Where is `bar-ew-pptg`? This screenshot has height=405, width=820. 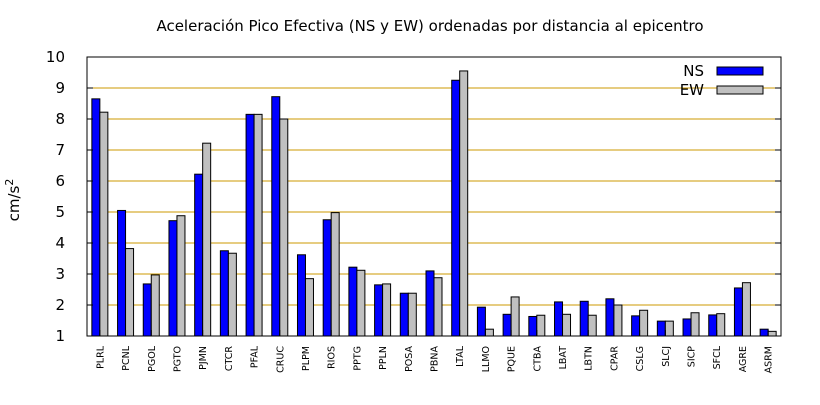
bar-ew-pptg is located at coordinates (361, 303).